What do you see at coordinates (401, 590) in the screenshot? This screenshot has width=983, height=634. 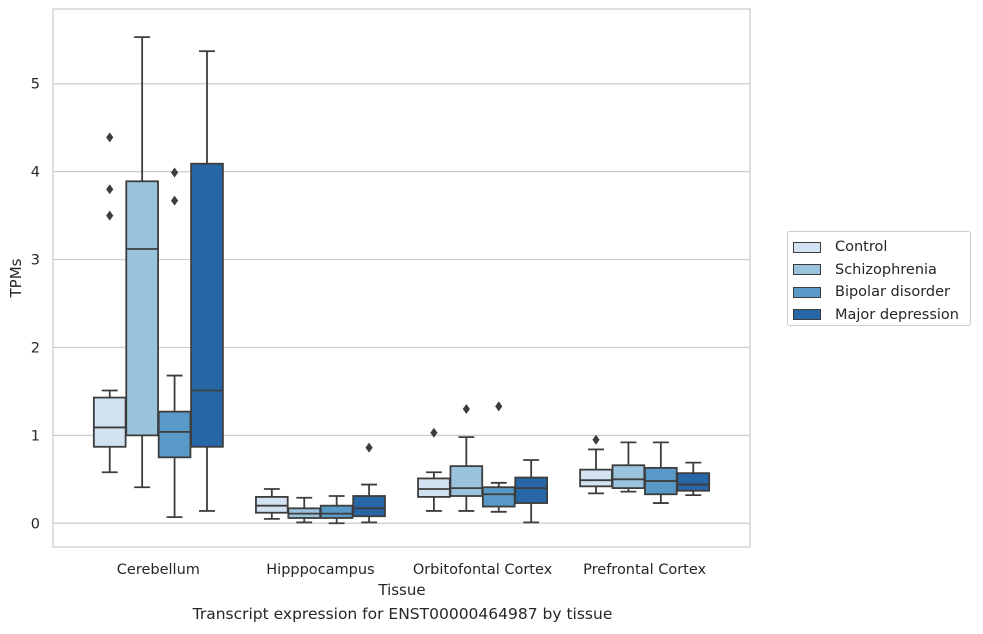 I see `x-axis-label: Tissue` at bounding box center [401, 590].